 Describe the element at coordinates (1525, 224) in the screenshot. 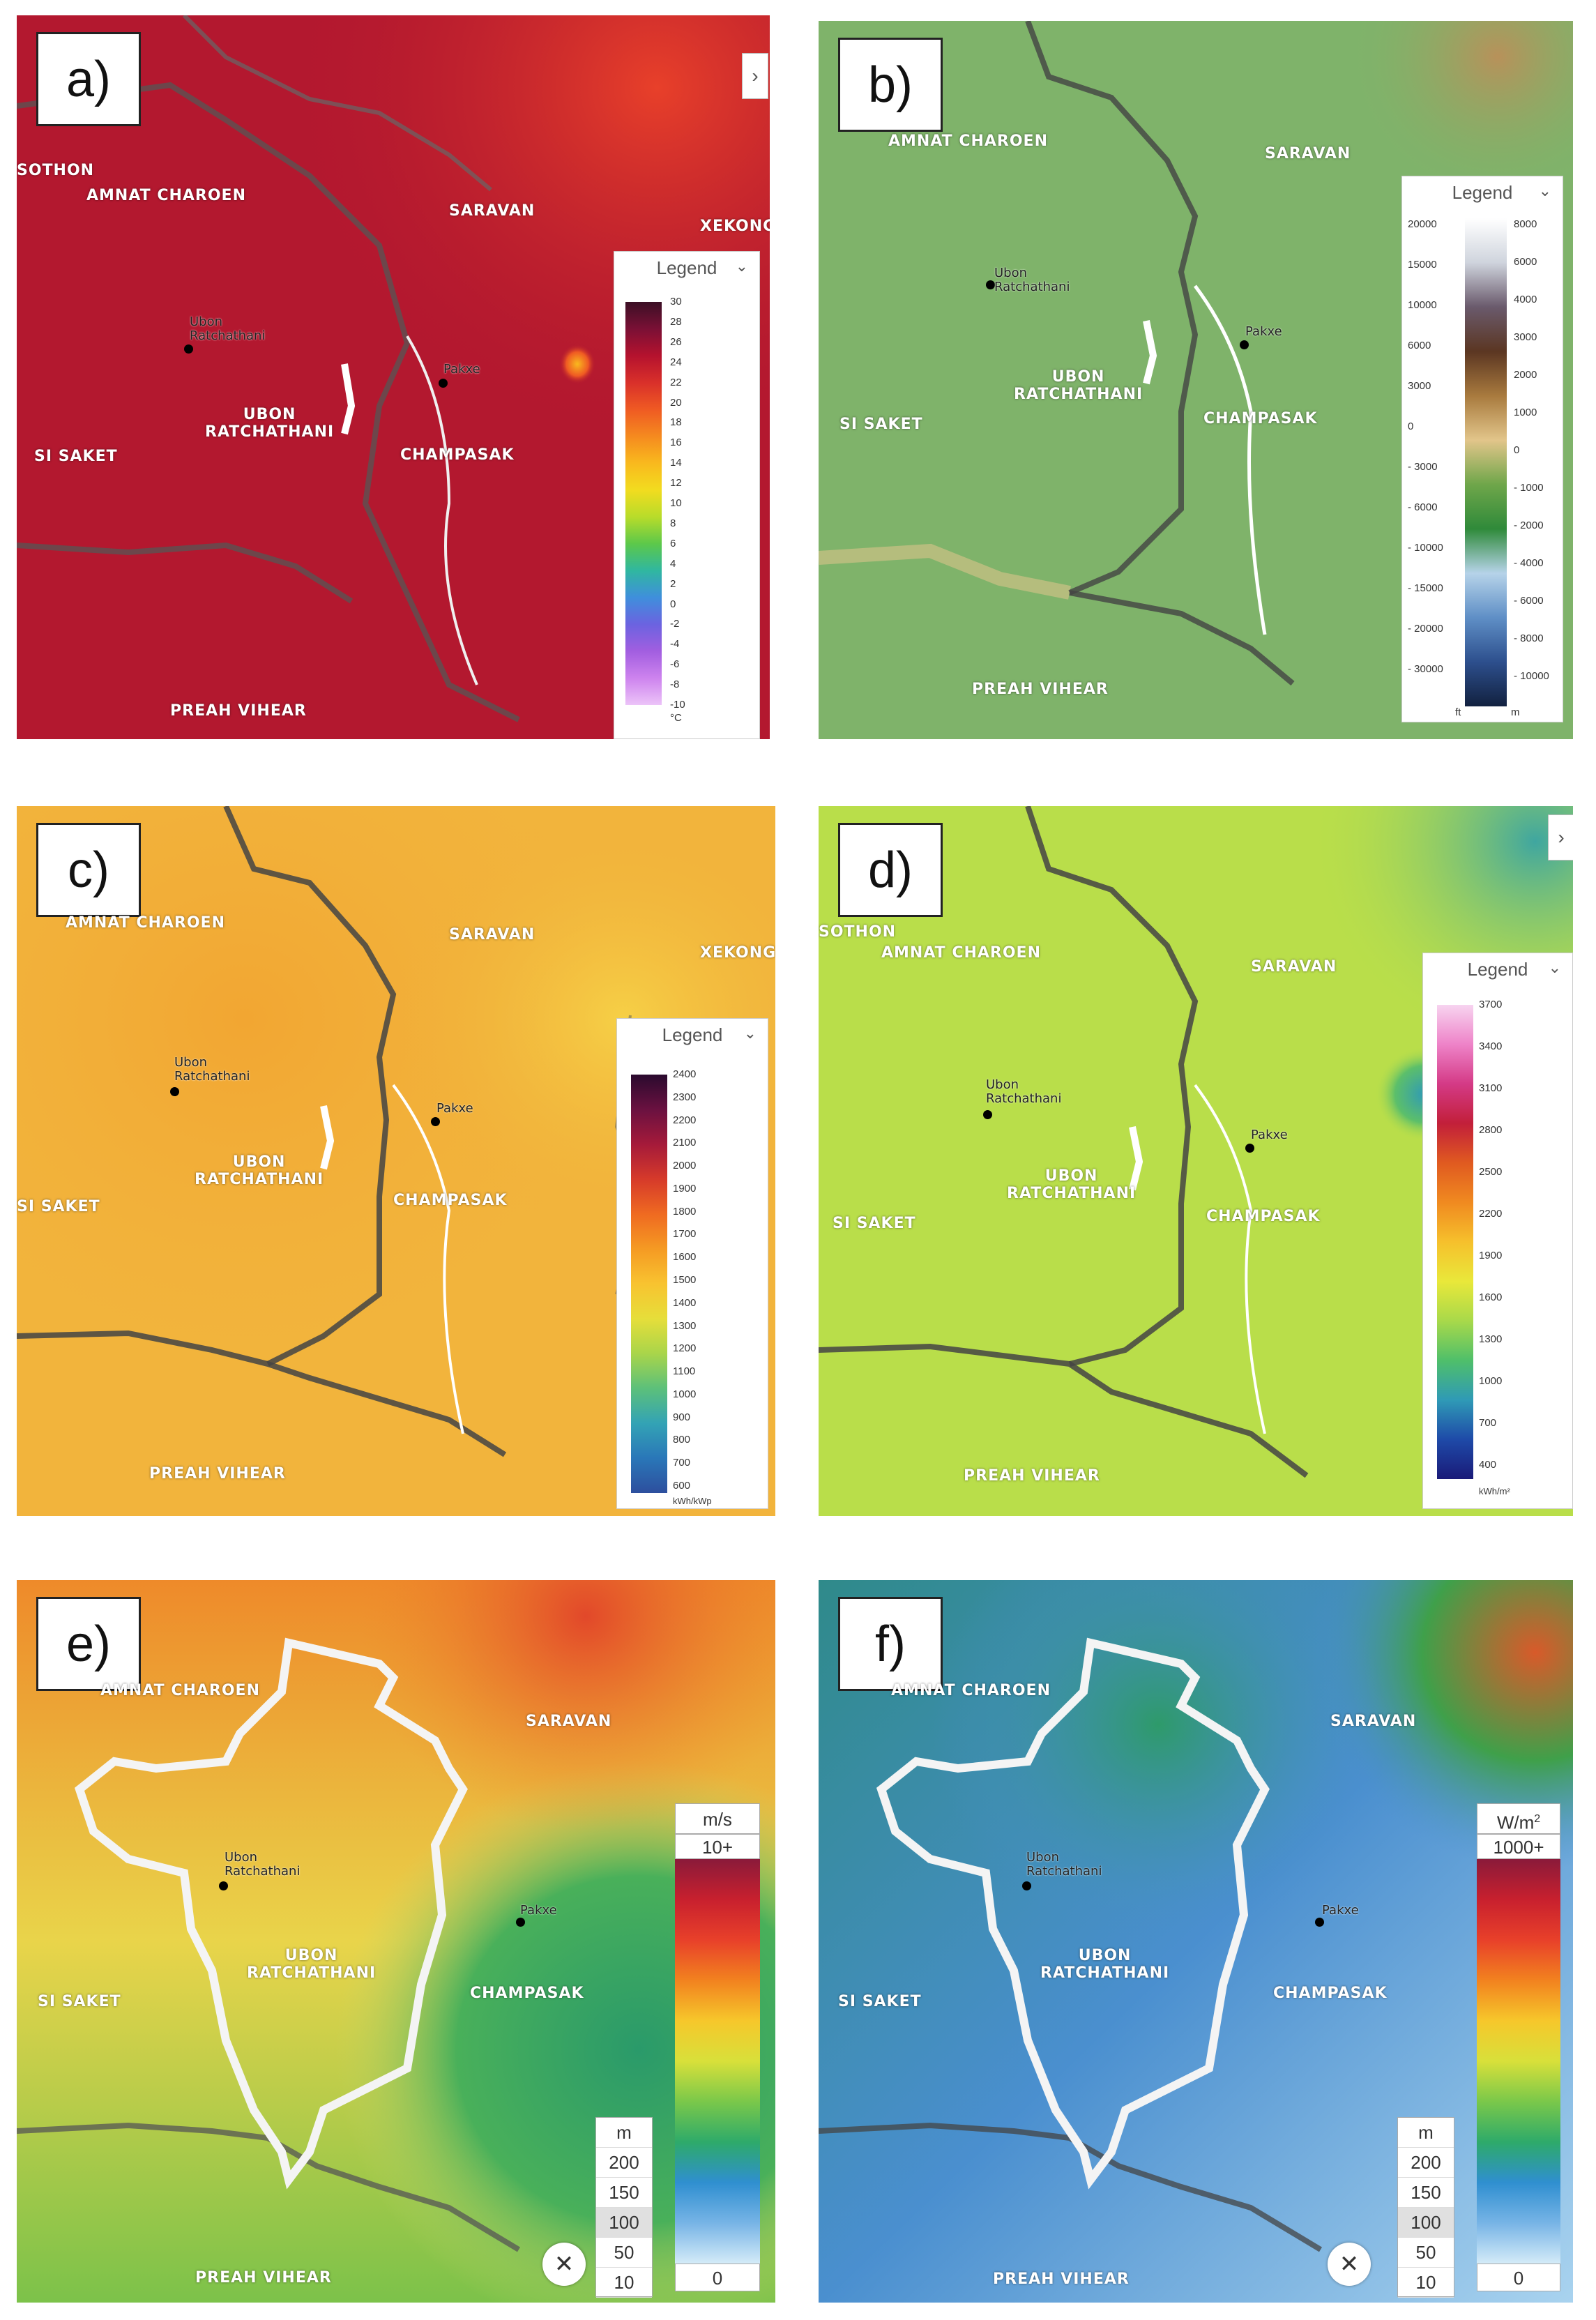

I see `legend-tick-m: 8000` at that location.